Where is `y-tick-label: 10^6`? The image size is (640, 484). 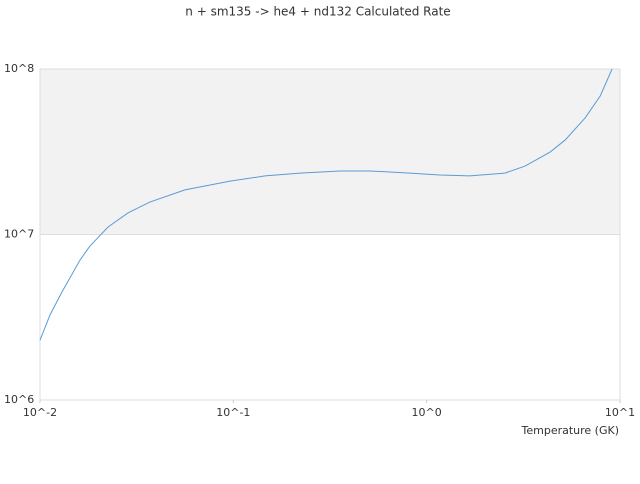 y-tick-label: 10^6 is located at coordinates (19, 399).